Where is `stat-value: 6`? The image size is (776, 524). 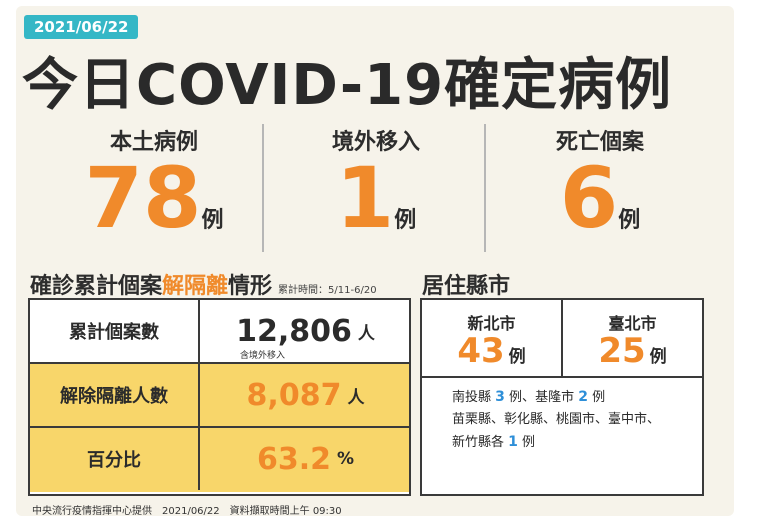
stat-value: 6 is located at coordinates (589, 198).